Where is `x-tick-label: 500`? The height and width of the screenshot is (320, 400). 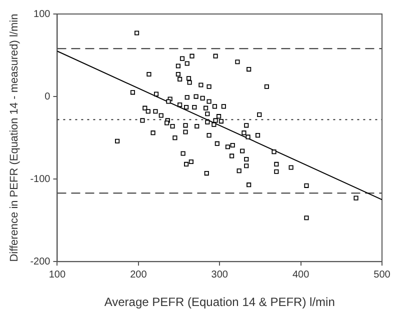
x-tick-label: 500 is located at coordinates (382, 274).